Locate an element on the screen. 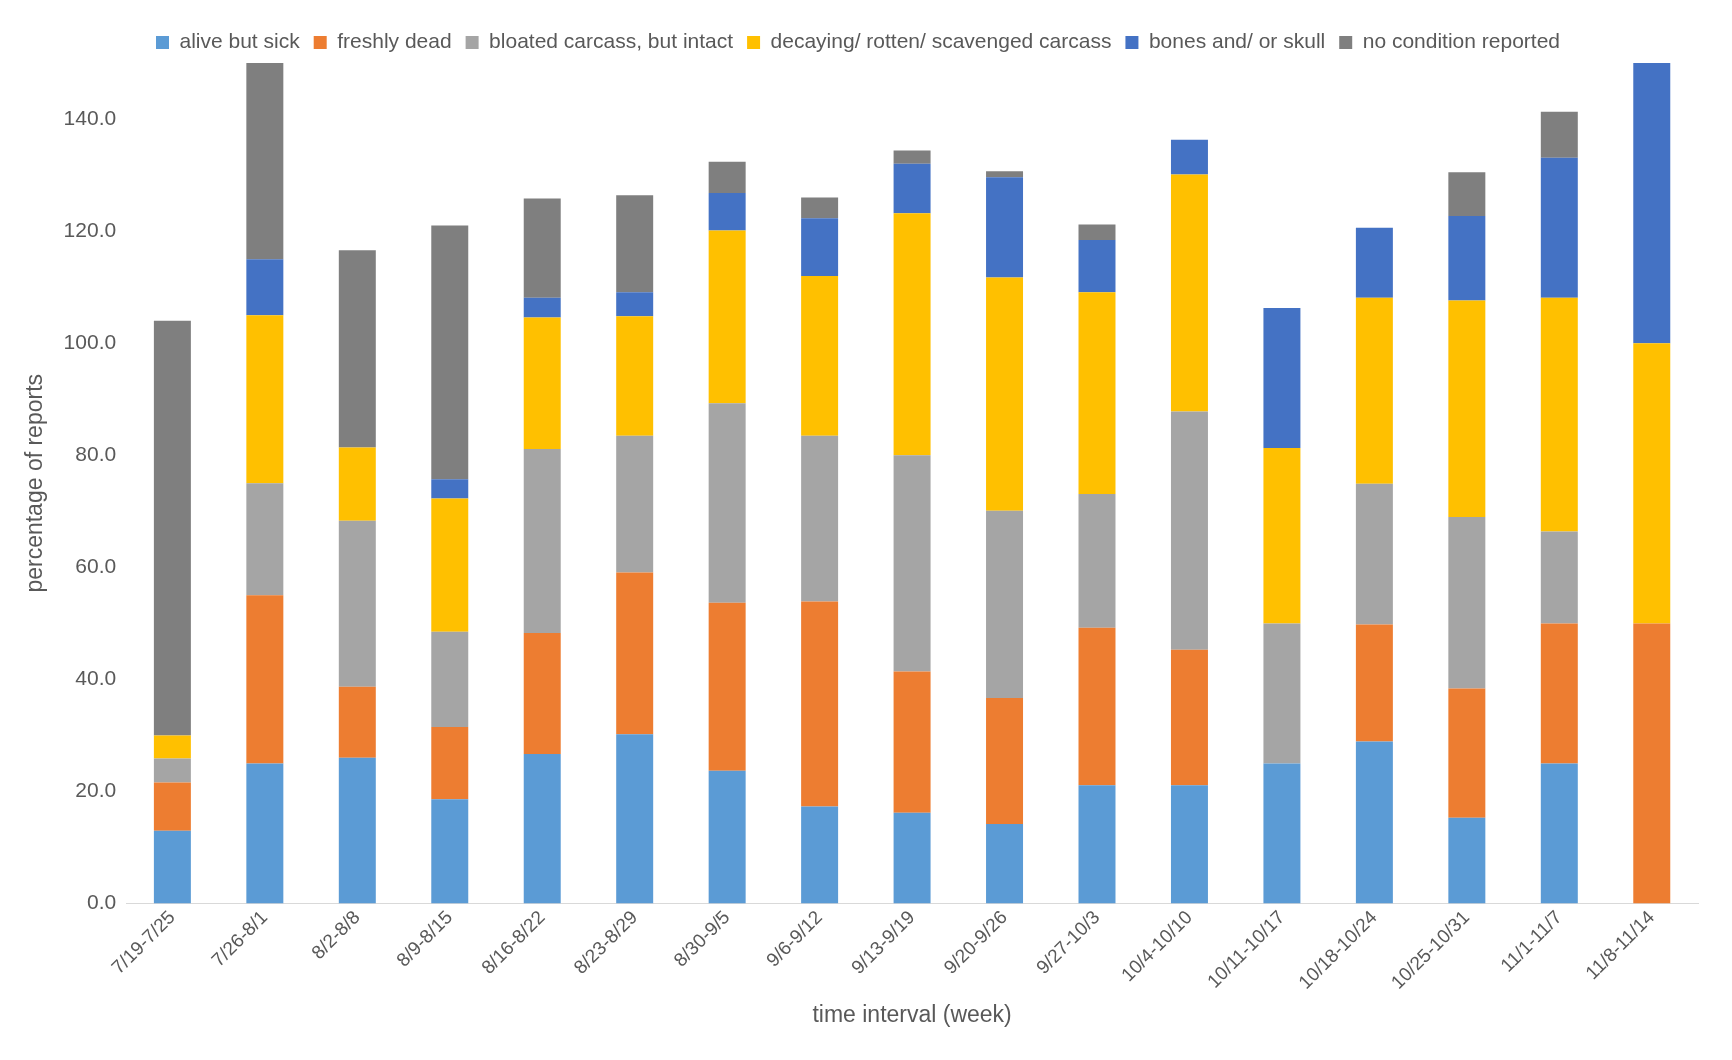  legend-label: bones and/ or skull is located at coordinates (1237, 41).